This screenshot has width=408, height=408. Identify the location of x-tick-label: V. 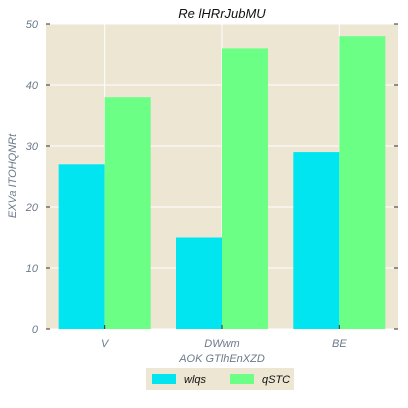
(105, 344).